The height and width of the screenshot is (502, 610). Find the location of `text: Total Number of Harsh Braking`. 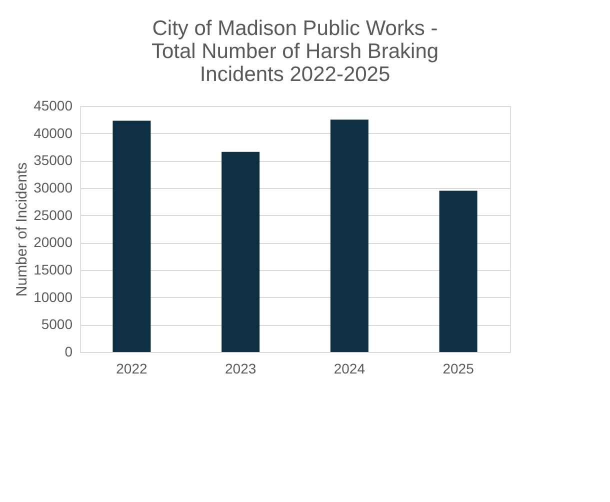

text: Total Number of Harsh Braking is located at coordinates (295, 51).